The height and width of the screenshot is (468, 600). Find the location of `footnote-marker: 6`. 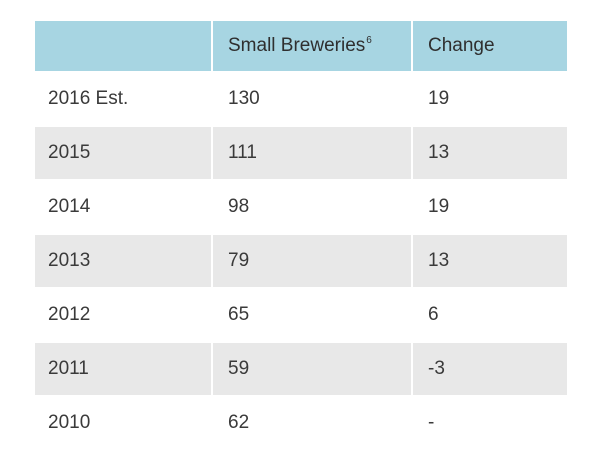

footnote-marker: 6 is located at coordinates (369, 40).